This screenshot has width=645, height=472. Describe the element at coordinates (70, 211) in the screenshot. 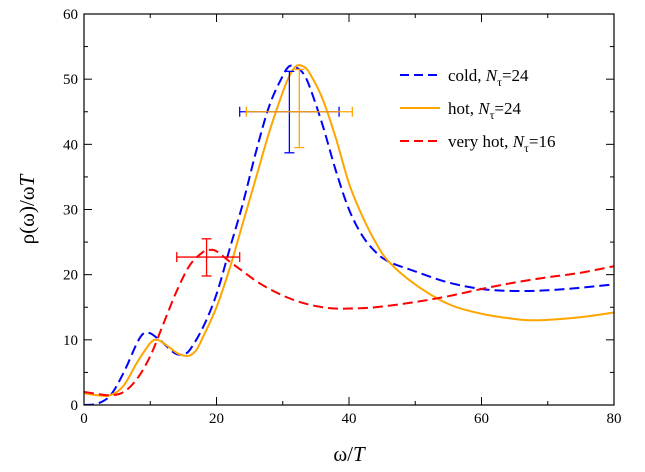

I see `y-tick-label: 30` at that location.